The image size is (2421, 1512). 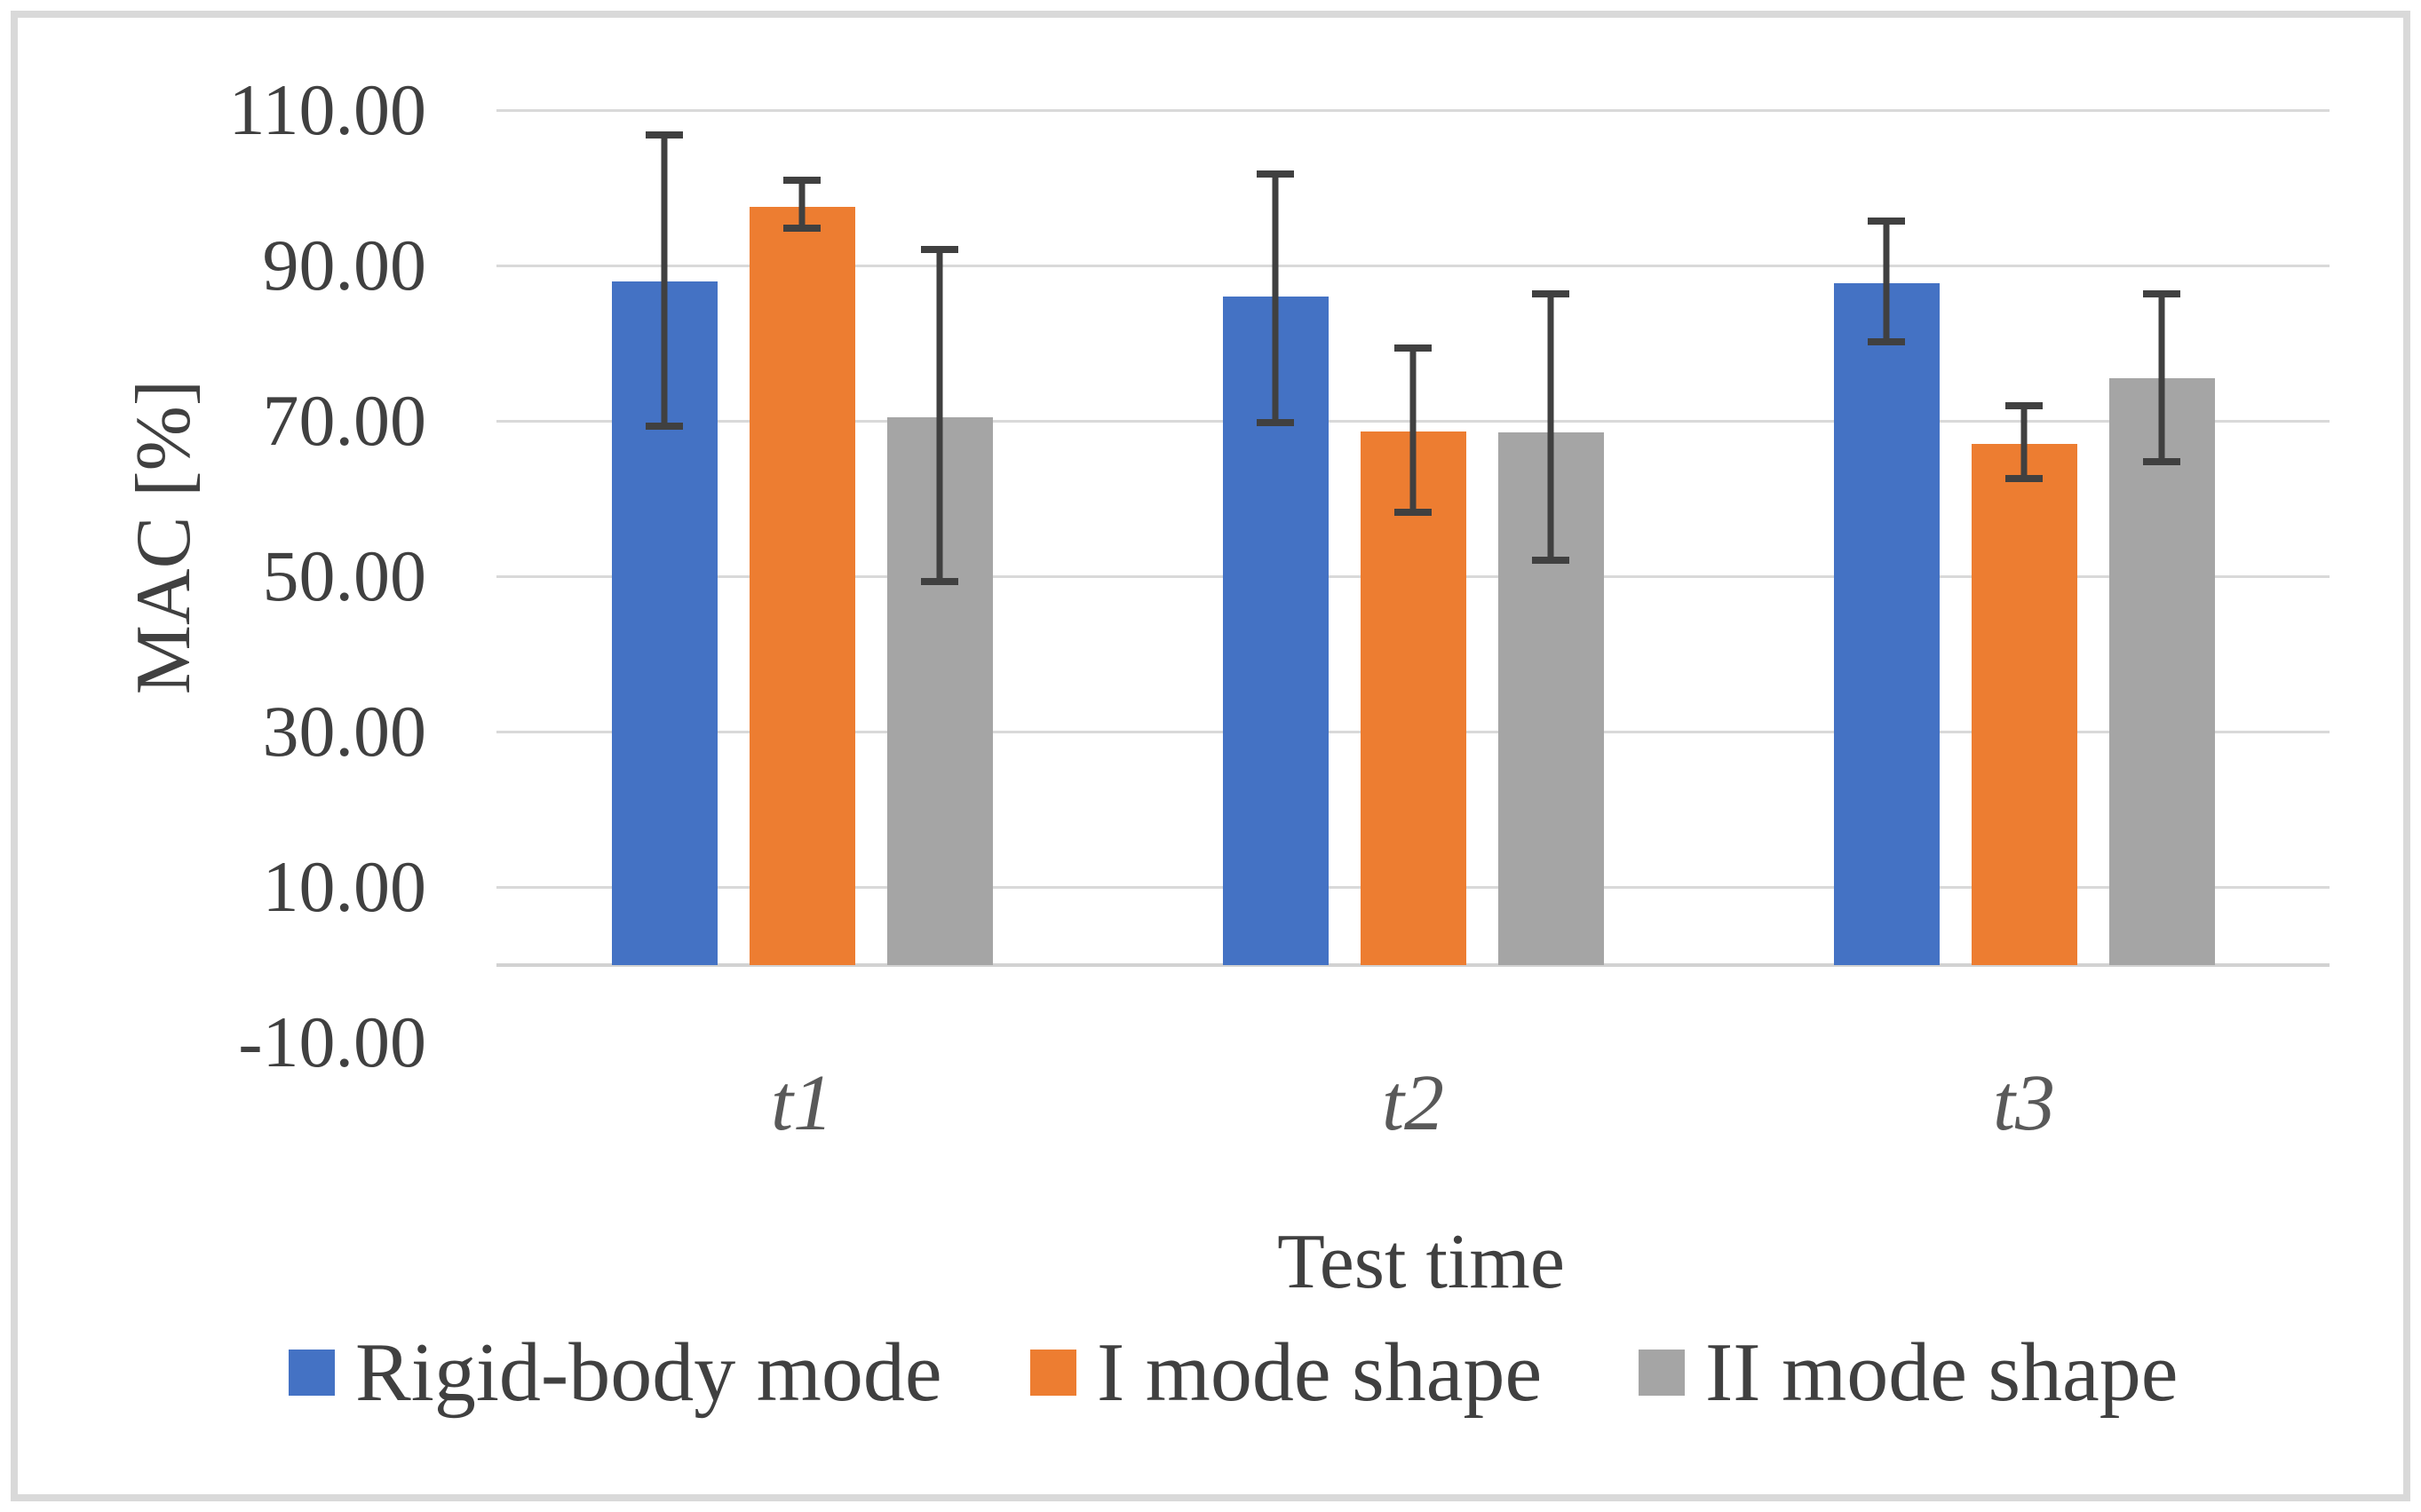 I want to click on legend-swatch-ii-mode-shape, so click(x=1662, y=1373).